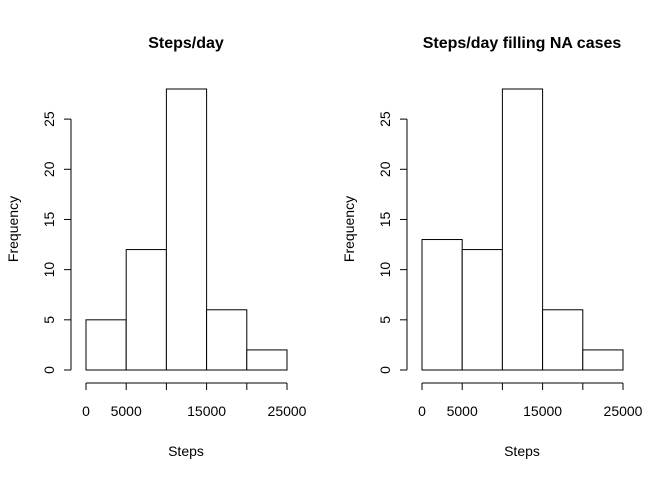 This screenshot has height=480, width=672. I want to click on chart-title: Steps/day, so click(186, 43).